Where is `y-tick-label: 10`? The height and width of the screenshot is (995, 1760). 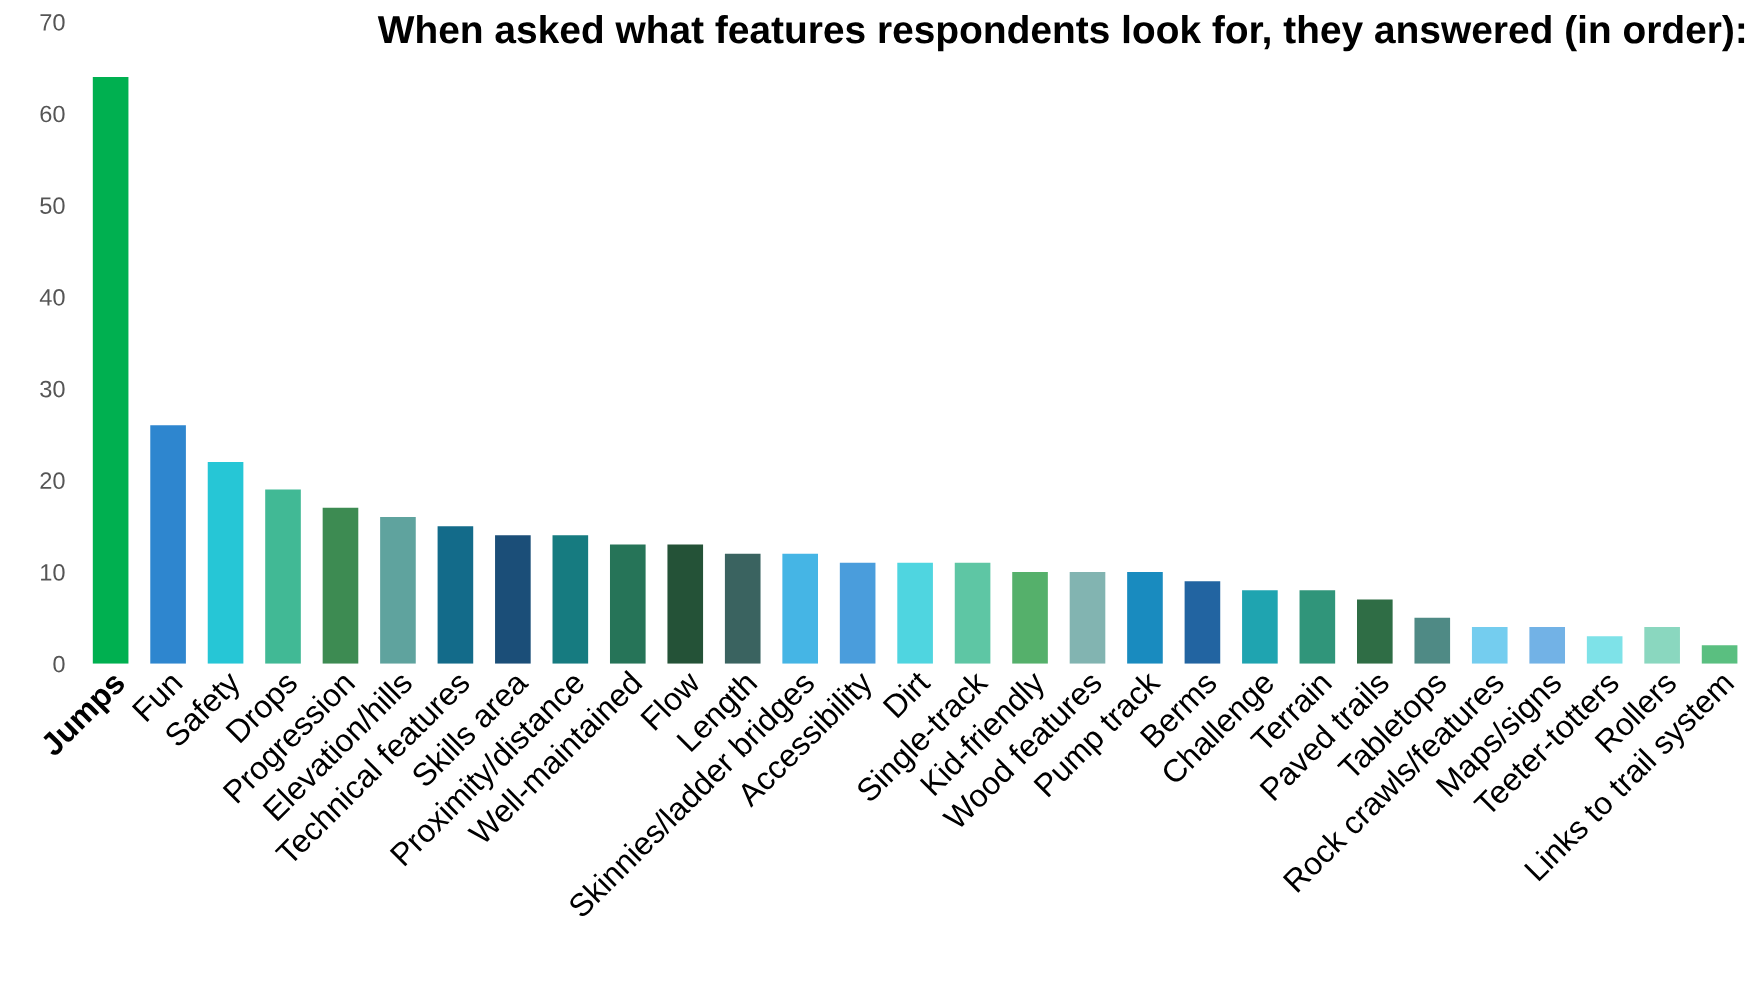
y-tick-label: 10 is located at coordinates (53, 572).